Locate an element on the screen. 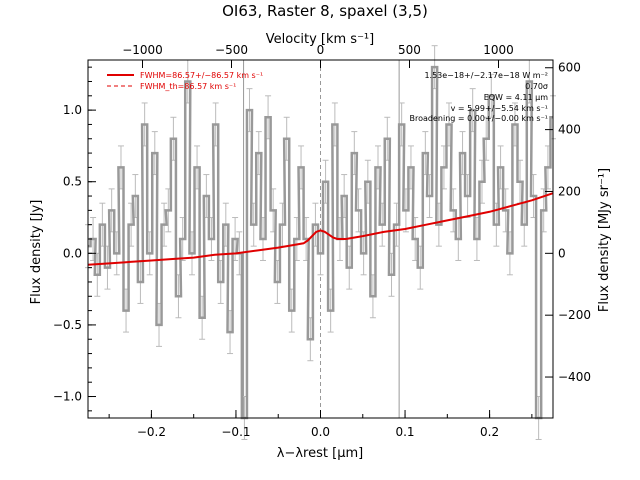 The image size is (640, 480). x-tick-label: −0.1 is located at coordinates (235, 432).